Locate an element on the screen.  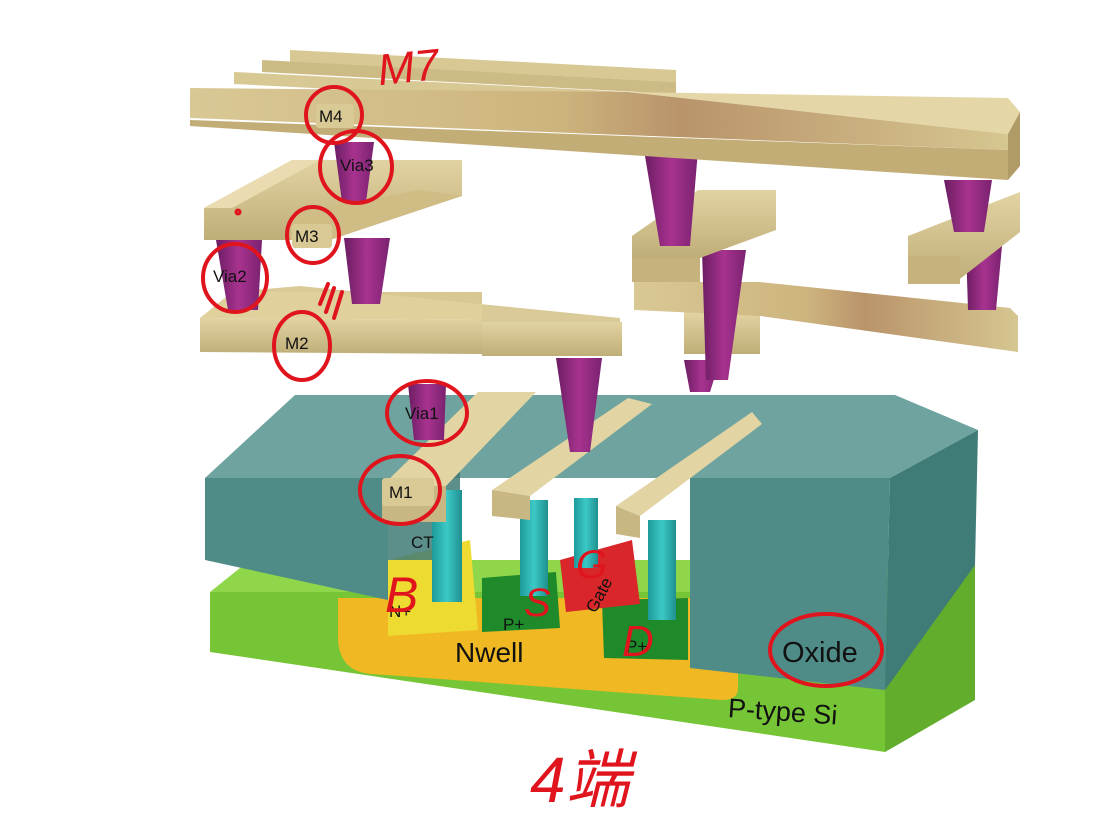
annotation-source-s: S is located at coordinates (537, 603).